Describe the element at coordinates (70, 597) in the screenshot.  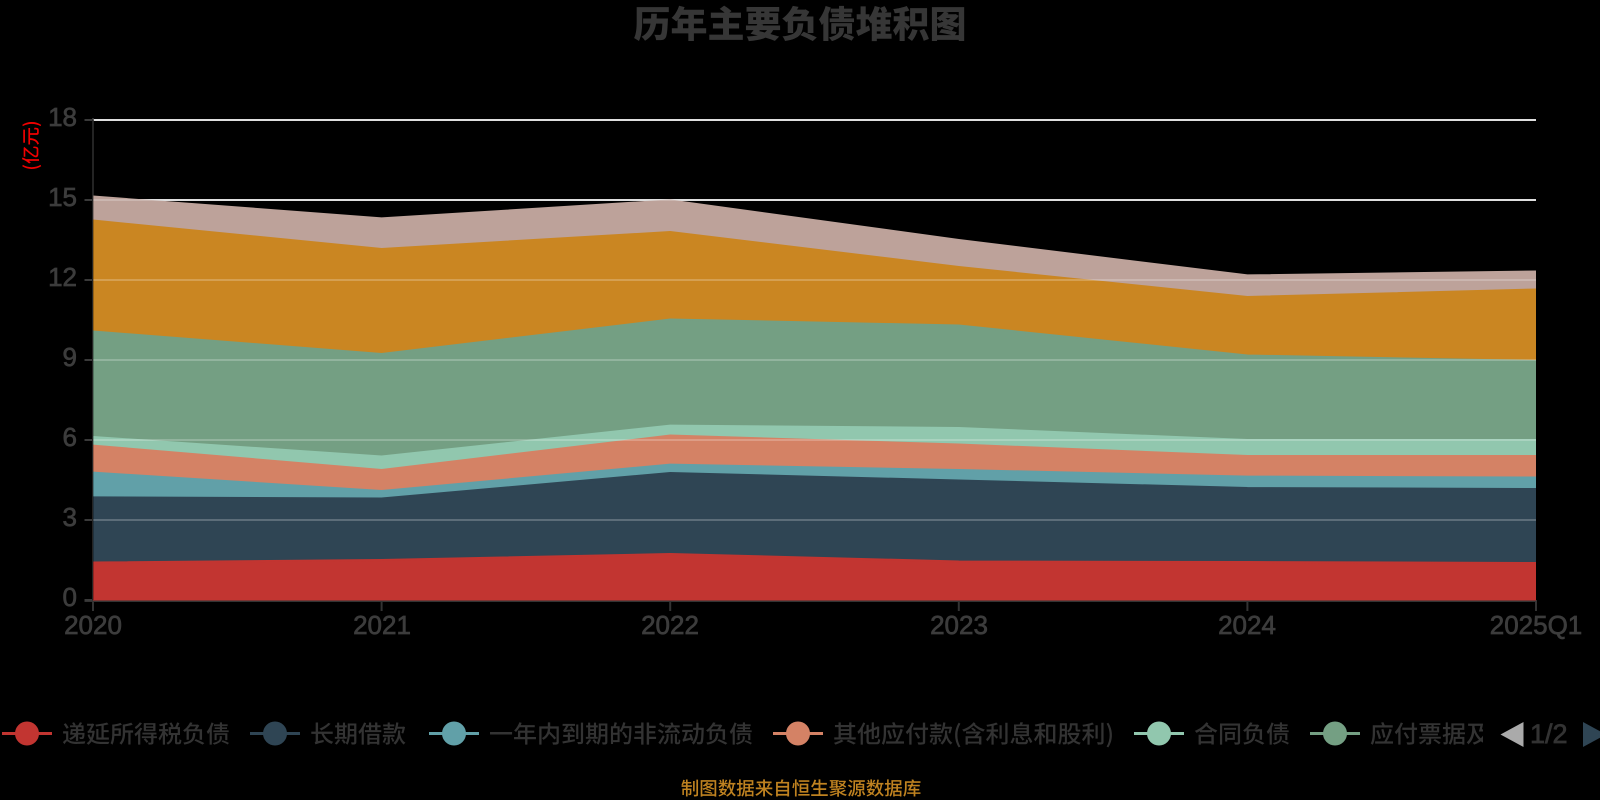
I see `svg-text: 0` at that location.